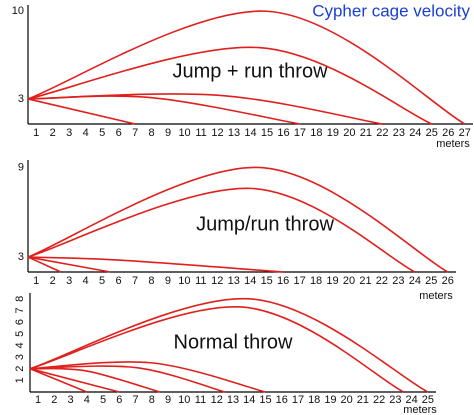 The height and width of the screenshot is (415, 474). I want to click on y-tick-label: 10, so click(18, 11).